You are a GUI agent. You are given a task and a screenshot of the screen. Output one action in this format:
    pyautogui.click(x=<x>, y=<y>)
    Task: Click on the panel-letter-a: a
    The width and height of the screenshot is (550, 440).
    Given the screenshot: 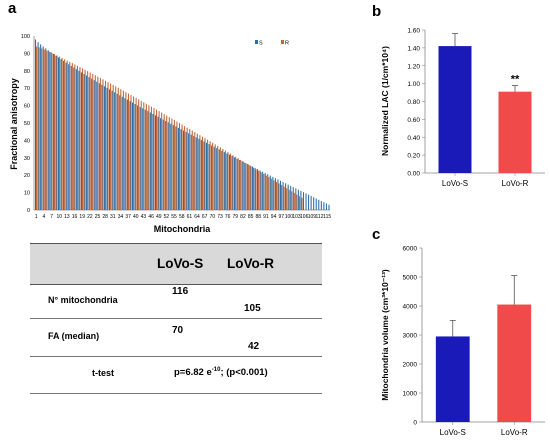 What is the action you would take?
    pyautogui.click(x=12, y=8)
    